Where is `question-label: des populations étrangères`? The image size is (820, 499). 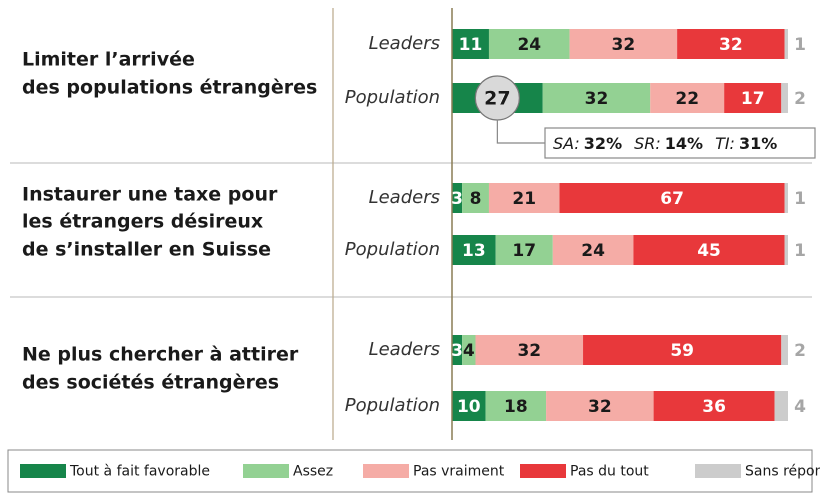 question-label: des populations étrangères is located at coordinates (169, 88).